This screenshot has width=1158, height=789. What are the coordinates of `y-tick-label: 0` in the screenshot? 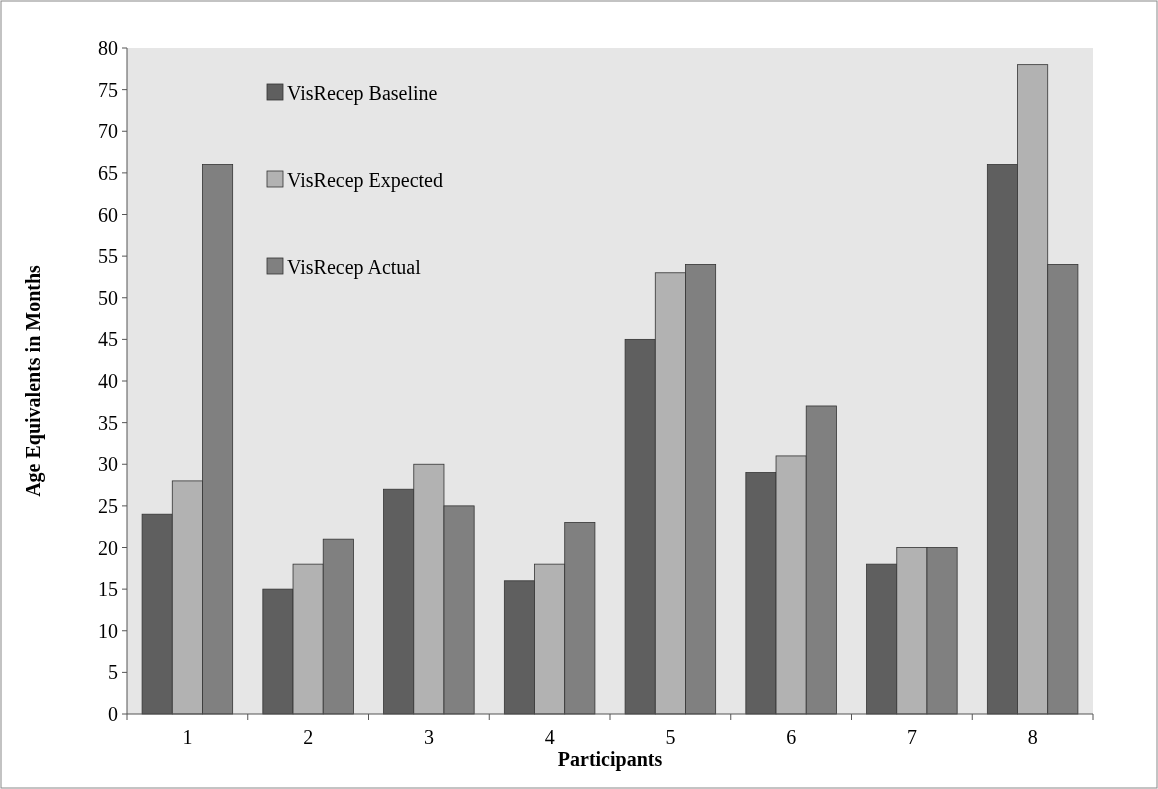 It's located at (113, 714).